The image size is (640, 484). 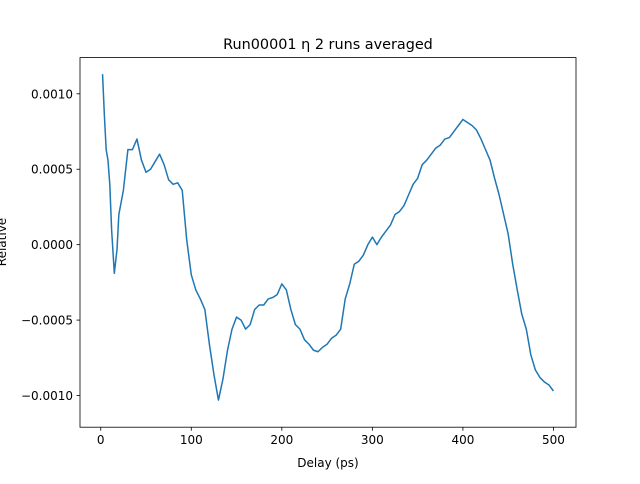 What do you see at coordinates (328, 45) in the screenshot?
I see `chart-title: Run00001 η 2 runs averaged` at bounding box center [328, 45].